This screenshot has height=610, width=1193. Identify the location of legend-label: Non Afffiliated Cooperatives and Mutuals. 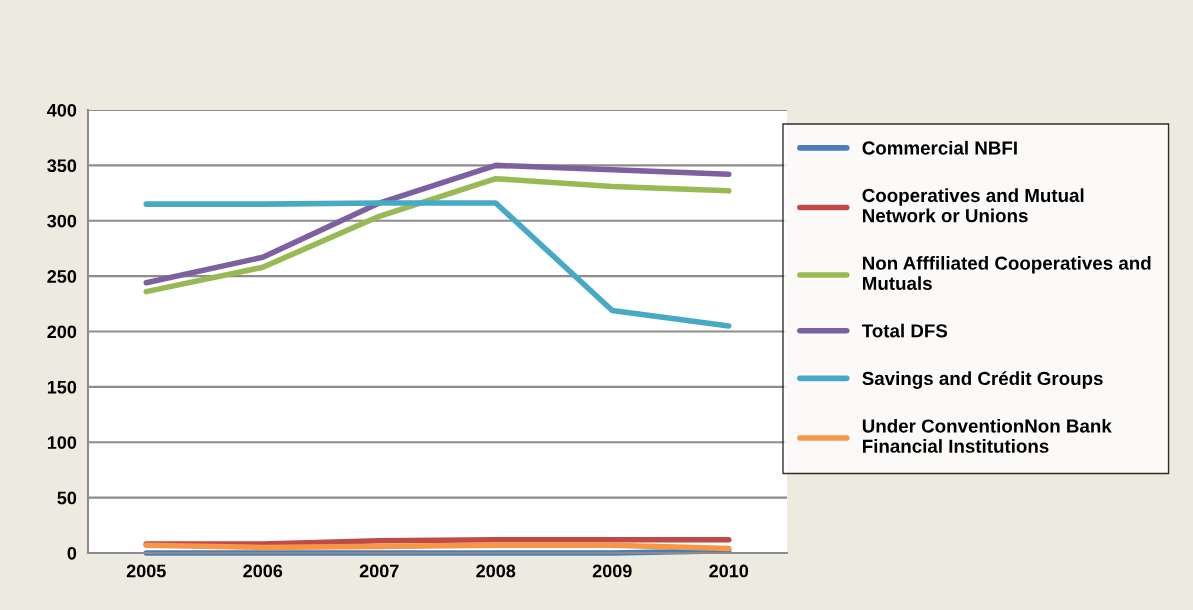
(1007, 273).